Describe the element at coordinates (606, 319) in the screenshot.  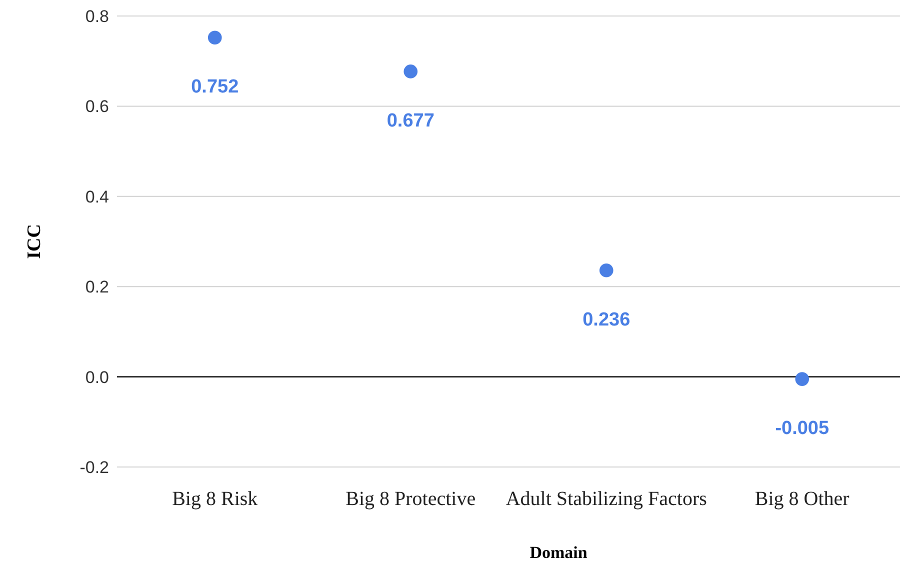
I see `data-label: 0.236` at that location.